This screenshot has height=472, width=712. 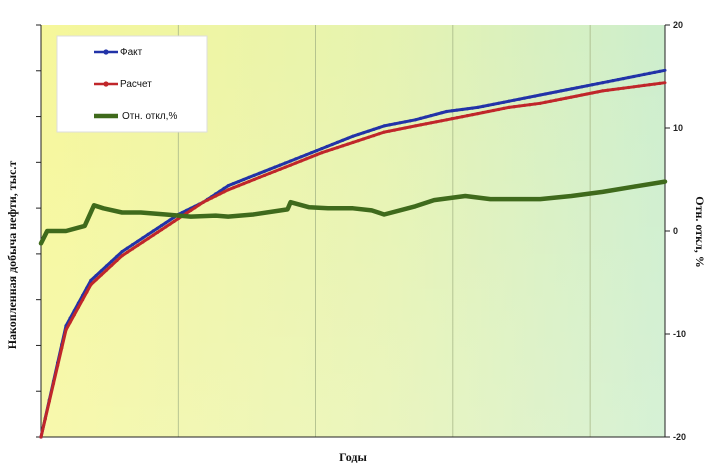 What do you see at coordinates (679, 437) in the screenshot?
I see `right-tick-label-4: -20` at bounding box center [679, 437].